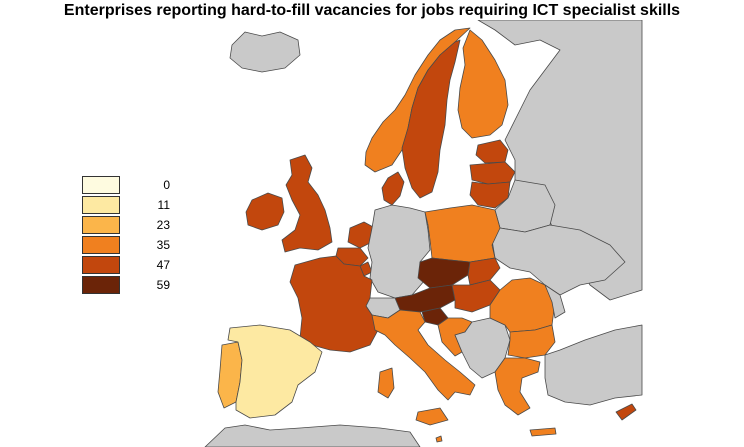 This screenshot has height=447, width=744. I want to click on region-turkey, so click(593, 365).